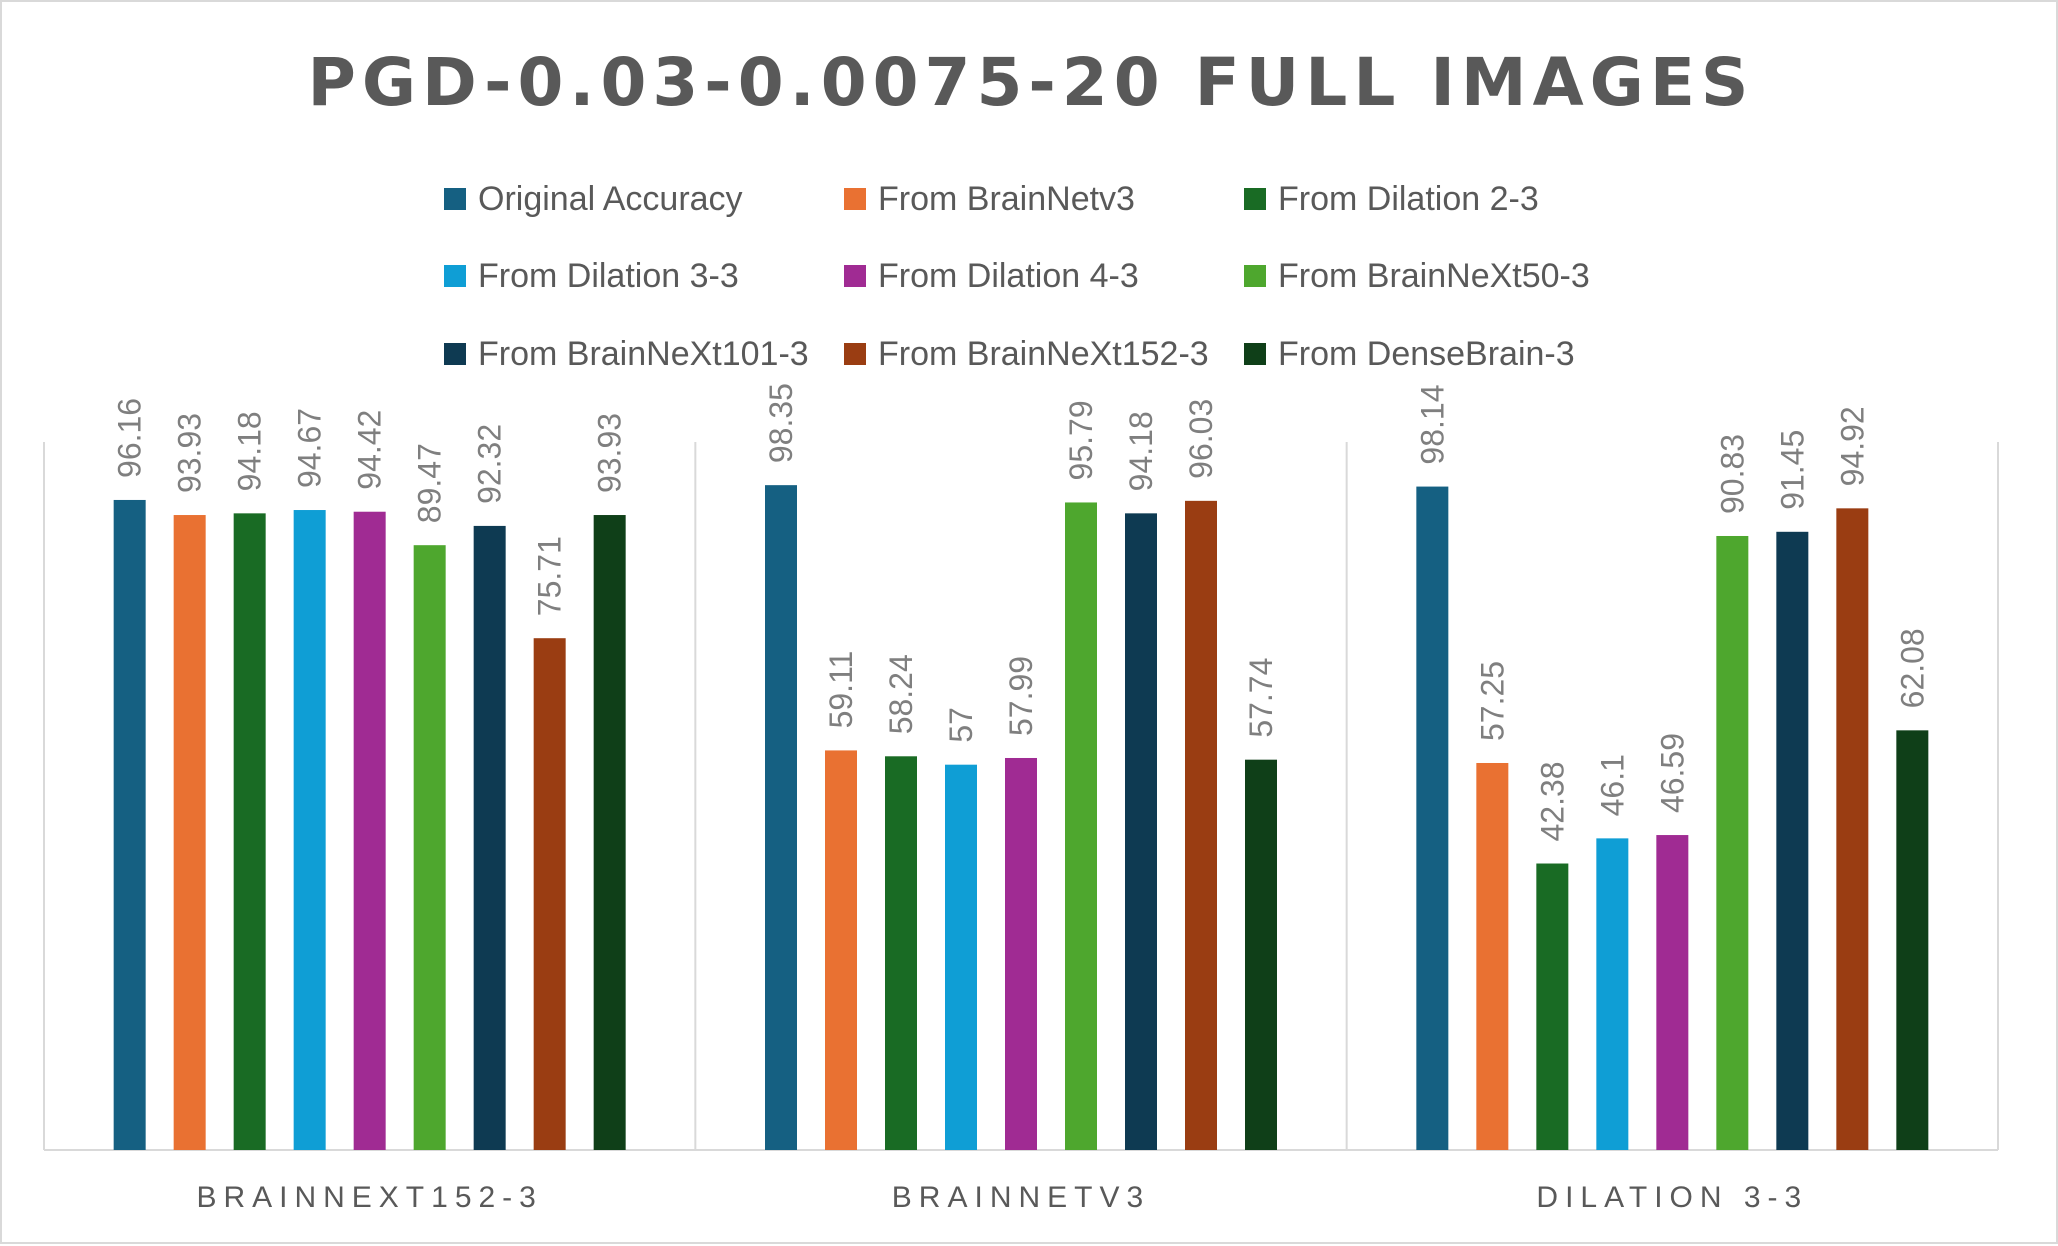  I want to click on legend-item-from-dilation-4-3: From Dilation 4-3, so click(991, 276).